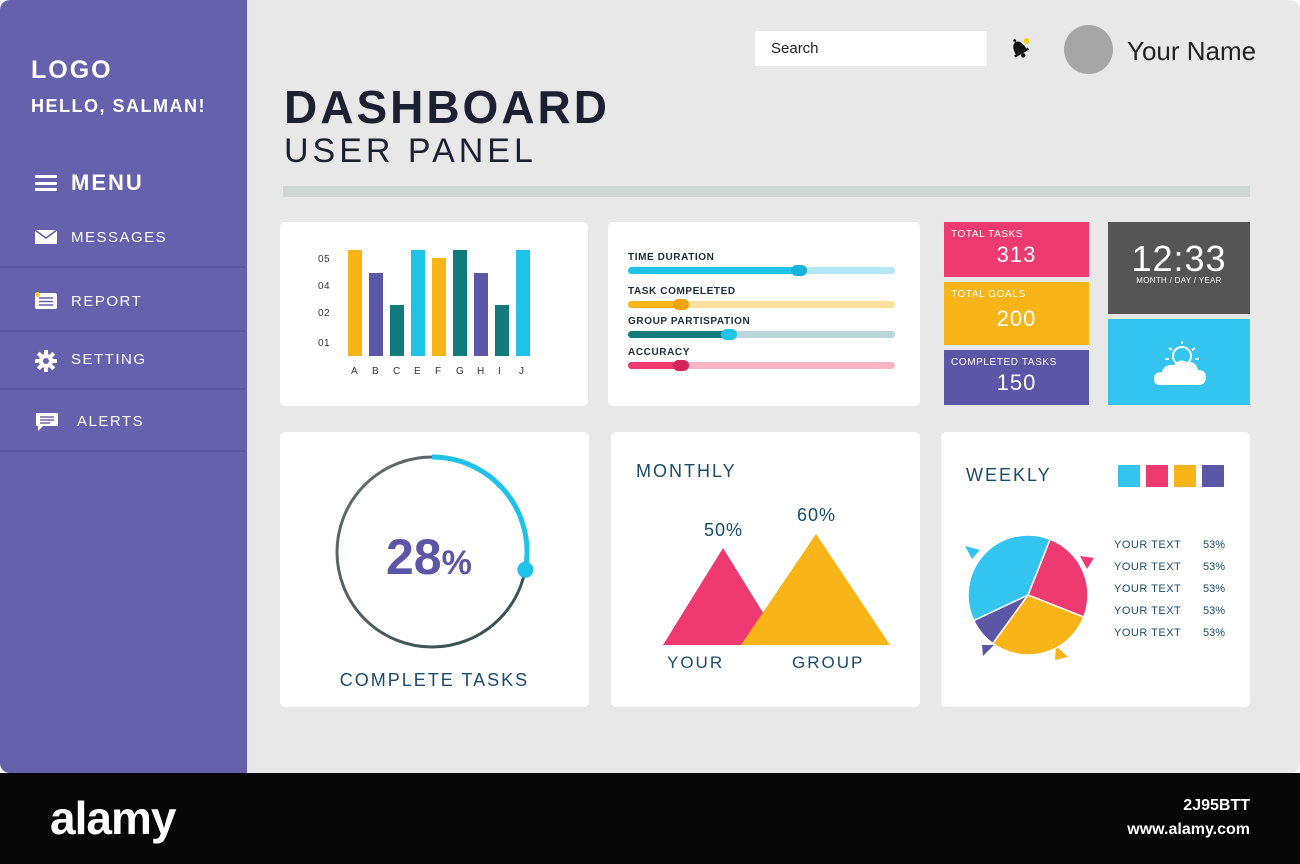  I want to click on x-tick-label: I, so click(500, 371).